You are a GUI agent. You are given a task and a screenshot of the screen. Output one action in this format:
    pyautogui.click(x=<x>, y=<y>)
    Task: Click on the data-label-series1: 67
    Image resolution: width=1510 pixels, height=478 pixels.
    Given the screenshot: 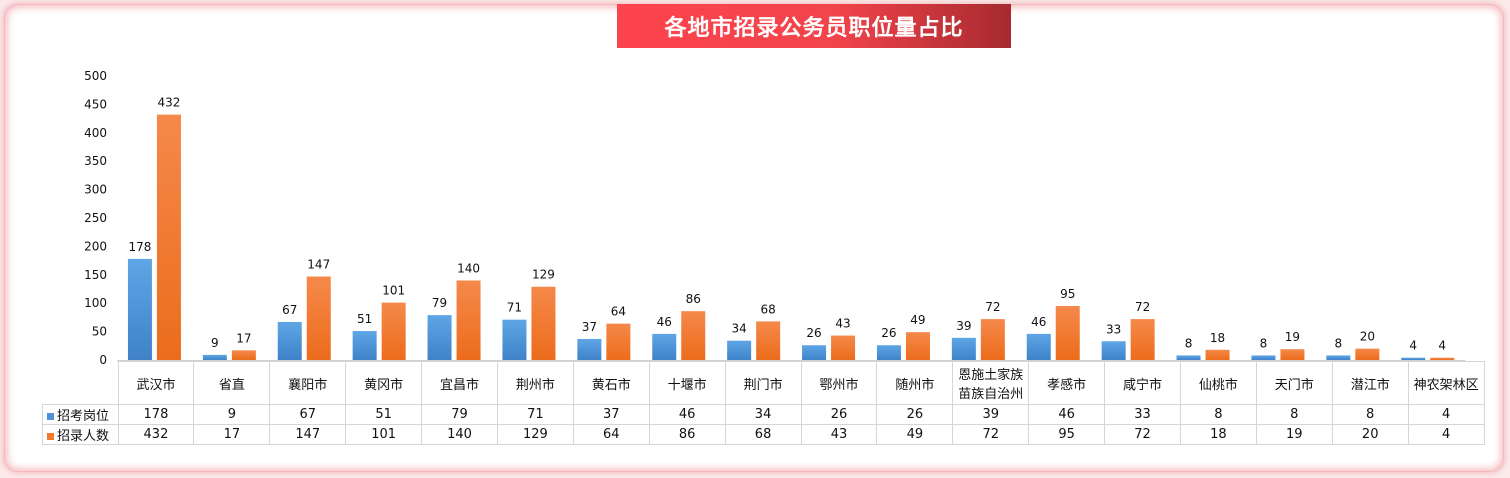 What is the action you would take?
    pyautogui.click(x=289, y=310)
    